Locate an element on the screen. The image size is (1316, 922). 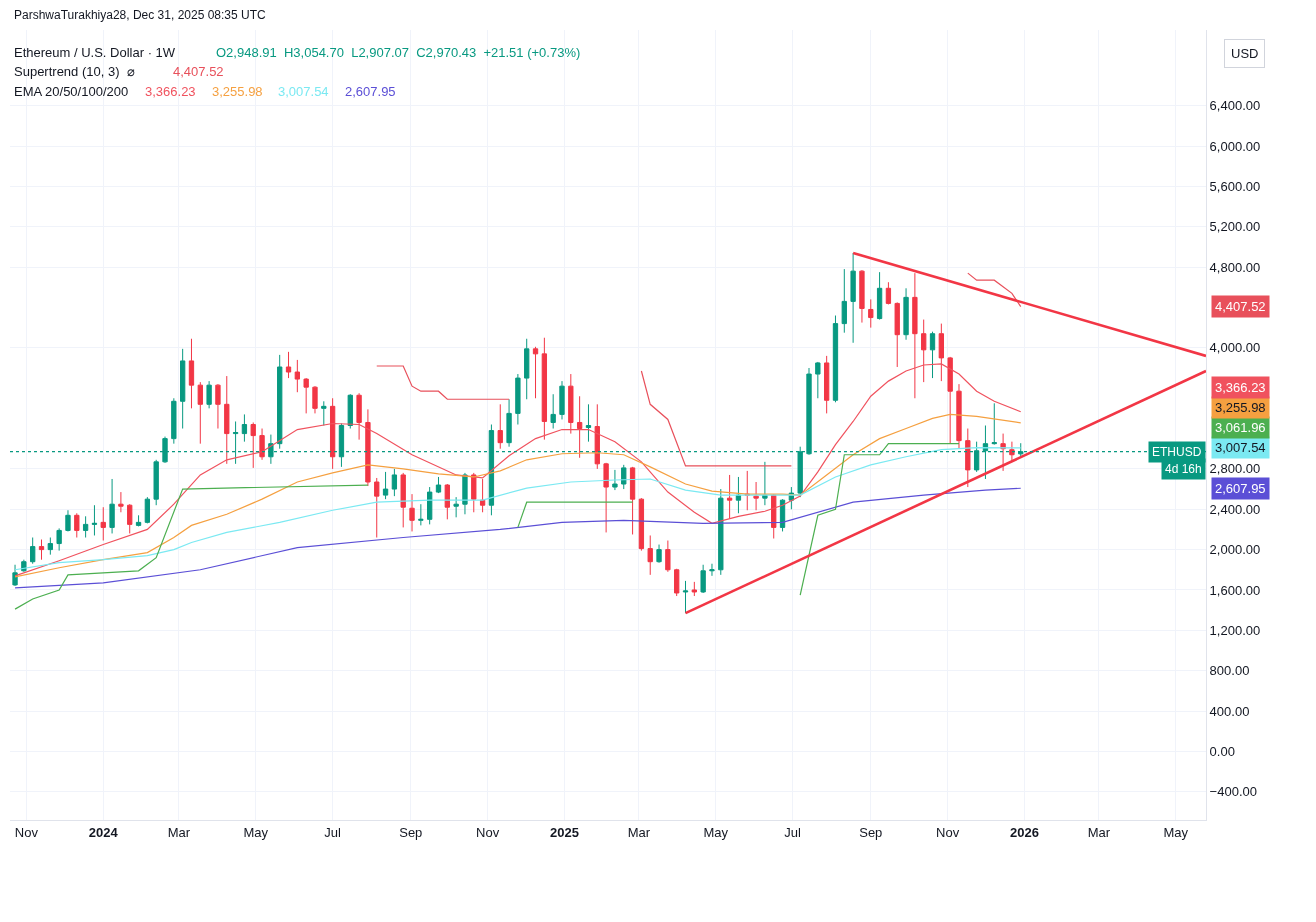
y-tick-label: 6,000.00 is located at coordinates (1235, 146).